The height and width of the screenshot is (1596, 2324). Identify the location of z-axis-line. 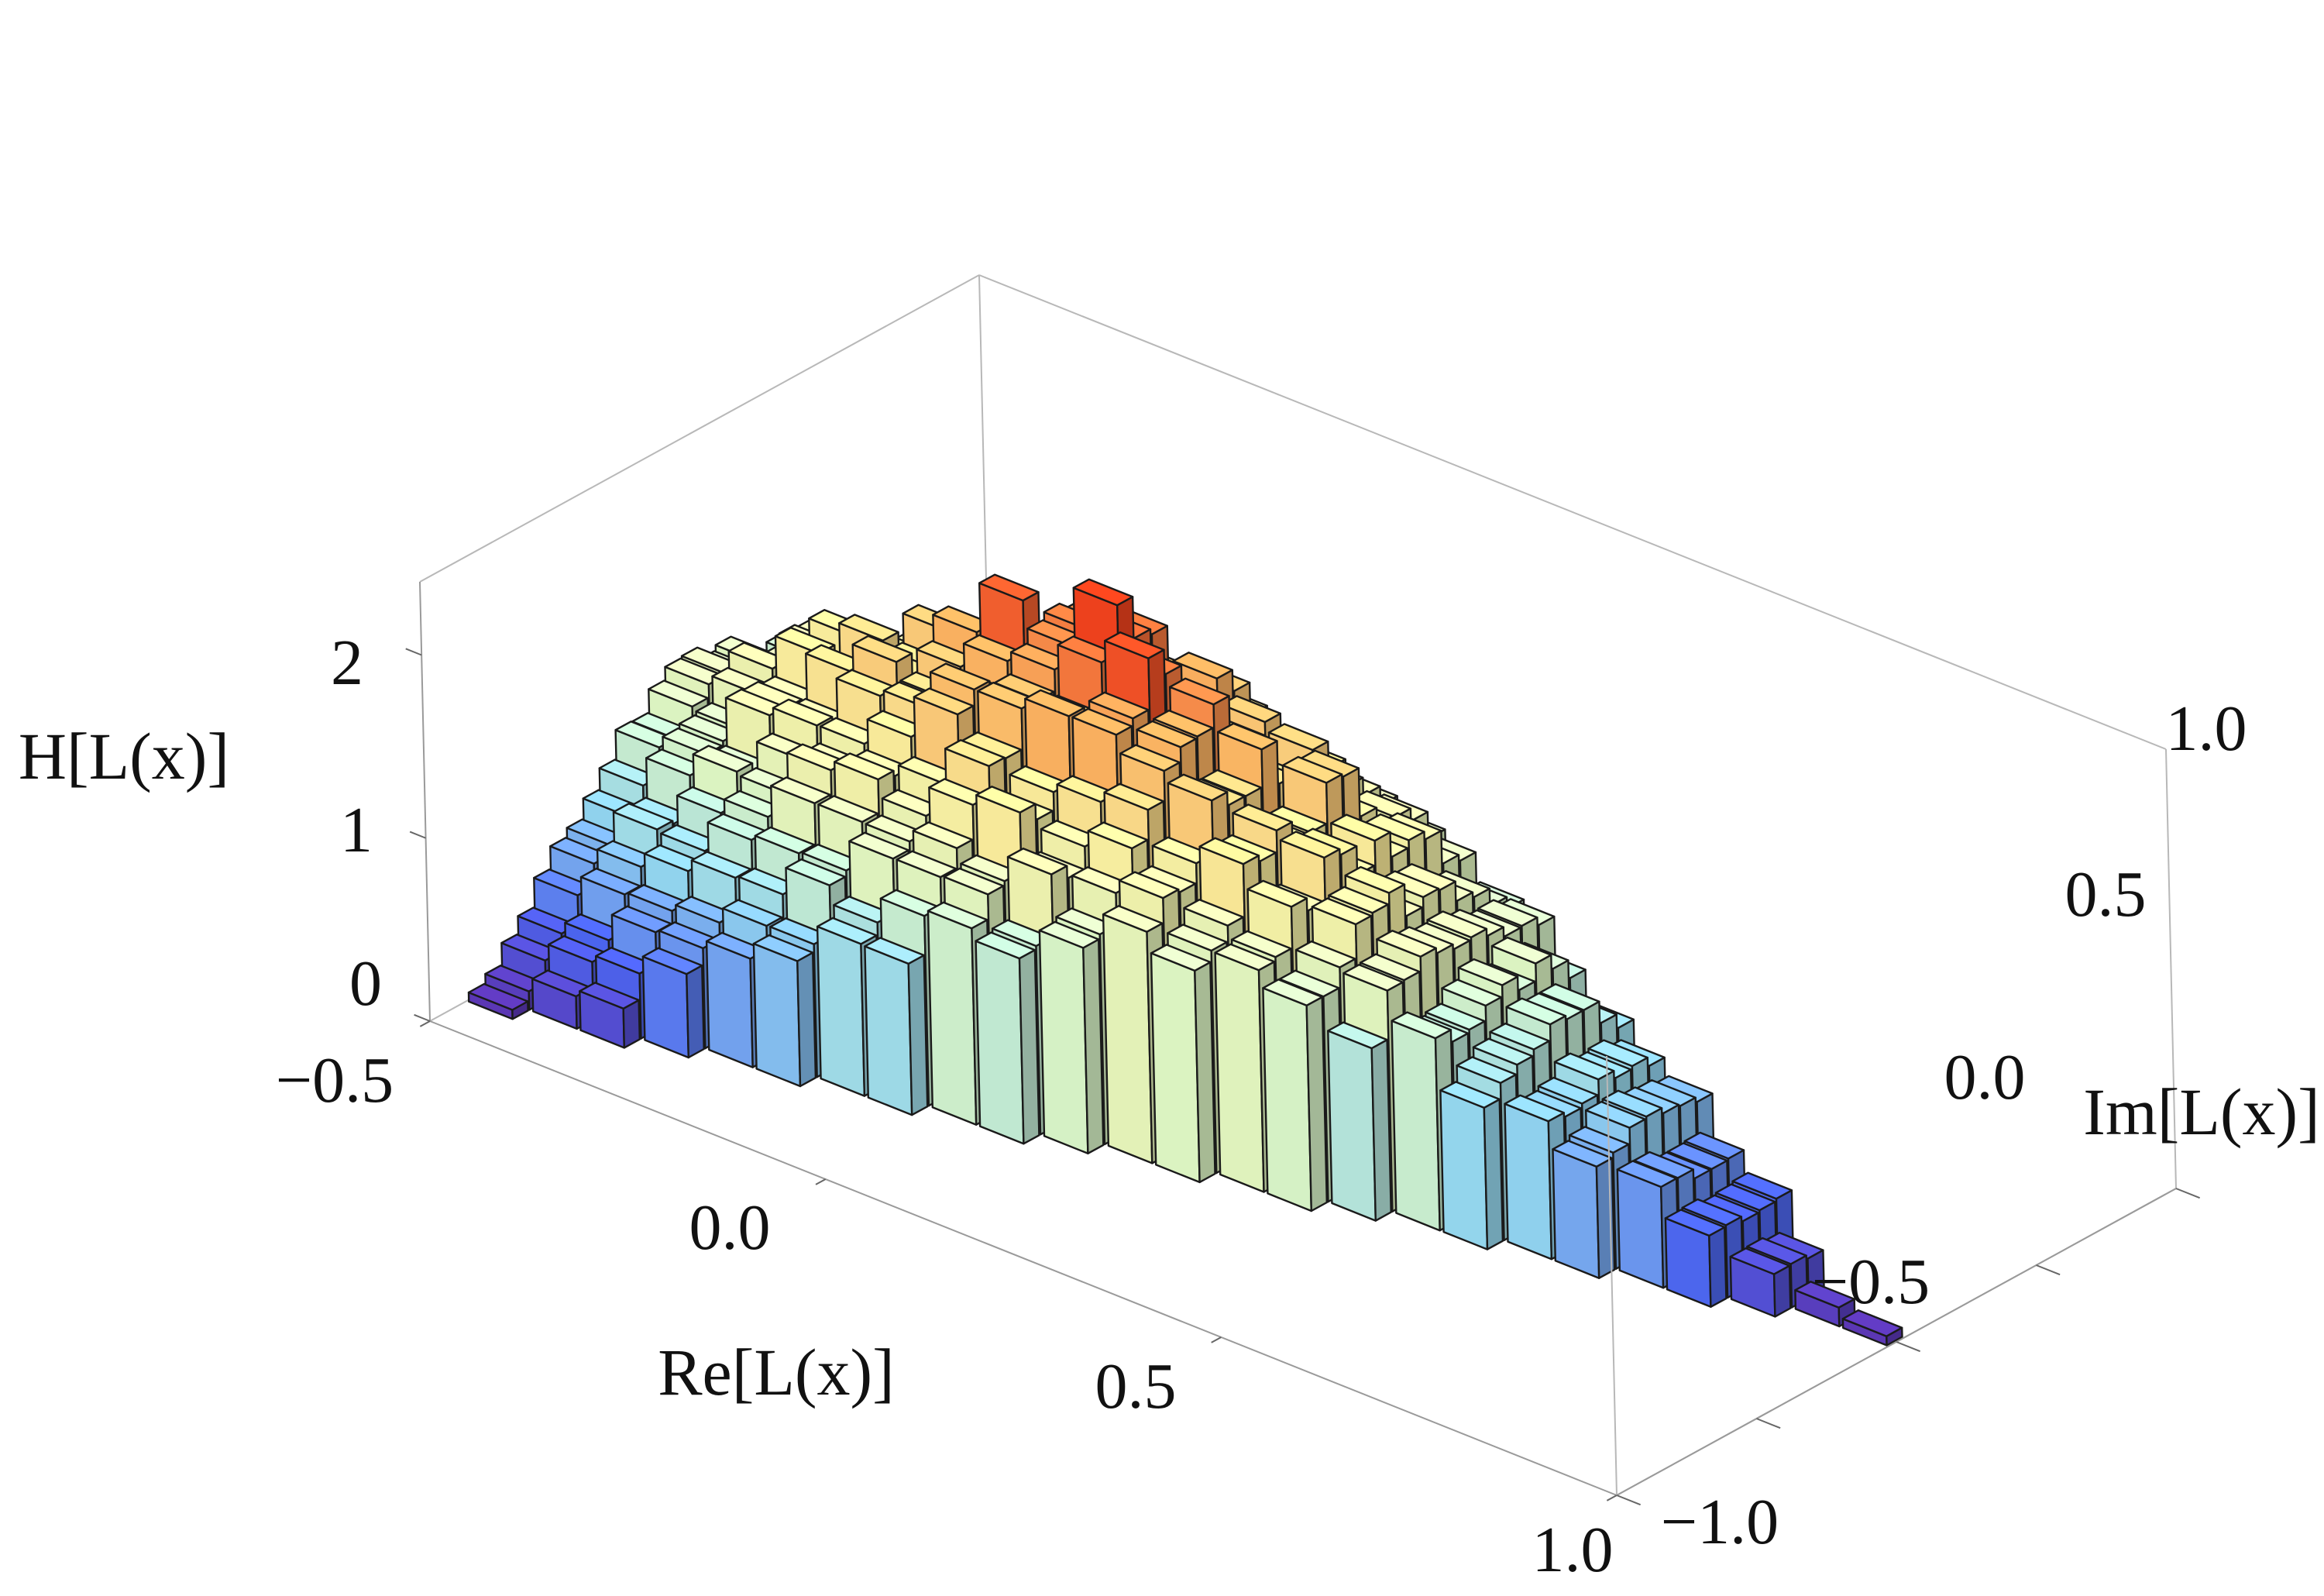
(425, 801).